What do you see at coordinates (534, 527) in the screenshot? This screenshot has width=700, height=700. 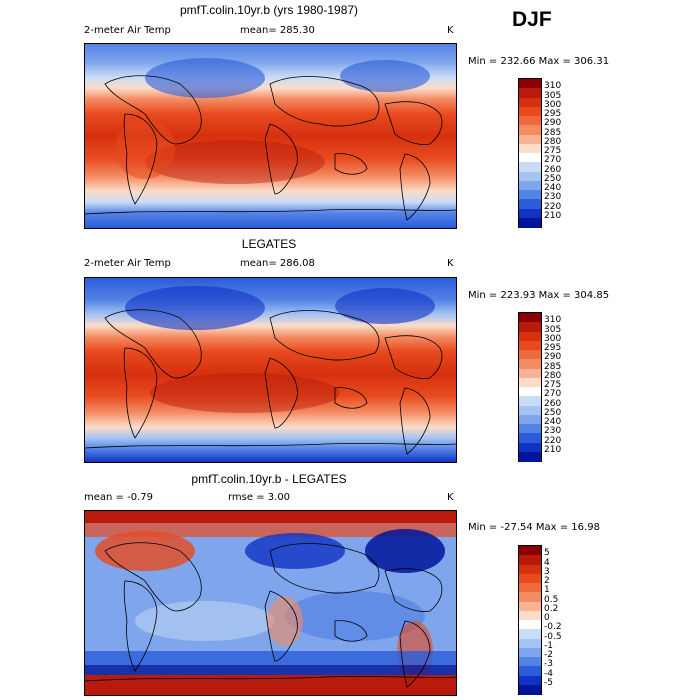 I see `panel-3-minmax: Min = -27.54 Max = 16.98` at bounding box center [534, 527].